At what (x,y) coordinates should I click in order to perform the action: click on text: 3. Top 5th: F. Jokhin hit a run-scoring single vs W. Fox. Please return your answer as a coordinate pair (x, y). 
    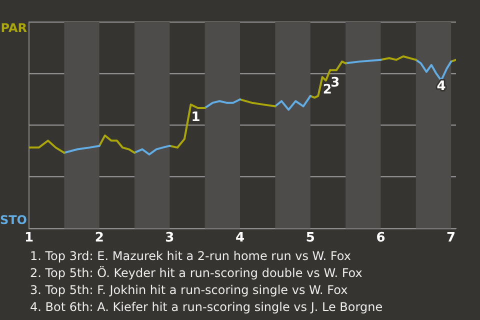
    Looking at the image, I should click on (189, 290).